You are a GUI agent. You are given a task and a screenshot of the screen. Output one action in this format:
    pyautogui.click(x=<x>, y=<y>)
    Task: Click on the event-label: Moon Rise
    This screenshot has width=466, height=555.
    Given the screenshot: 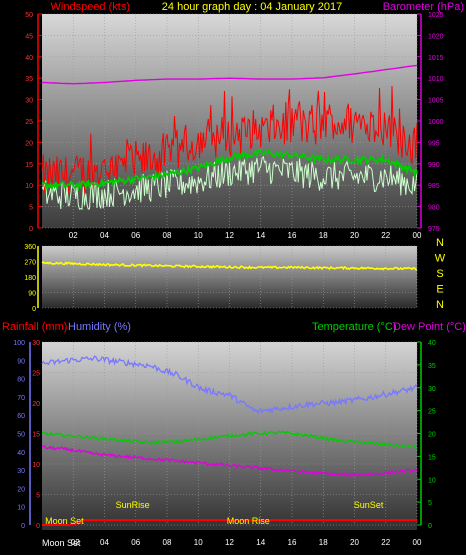 What is the action you would take?
    pyautogui.click(x=248, y=521)
    